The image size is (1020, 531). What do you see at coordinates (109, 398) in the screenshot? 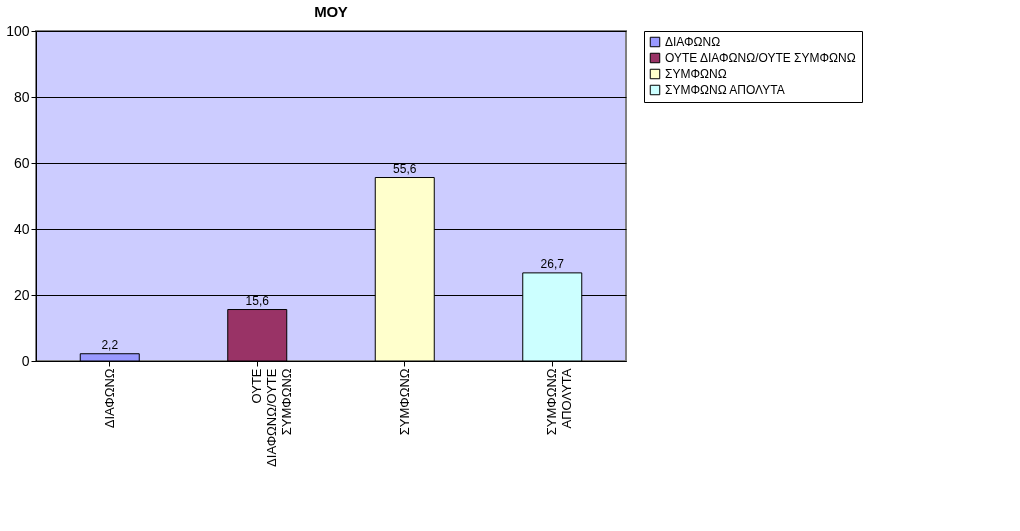
I see `x-tick-label: ΔΙΑΦΩΝΩ` at bounding box center [109, 398].